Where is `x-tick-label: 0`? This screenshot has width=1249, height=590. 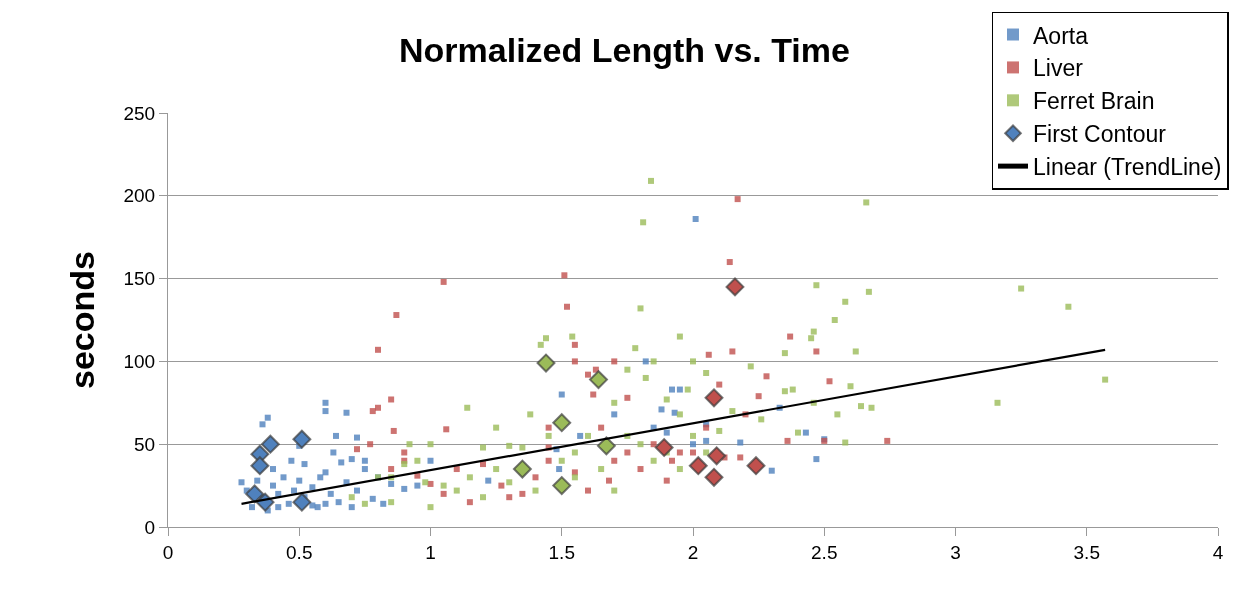 x-tick-label: 0 is located at coordinates (168, 552).